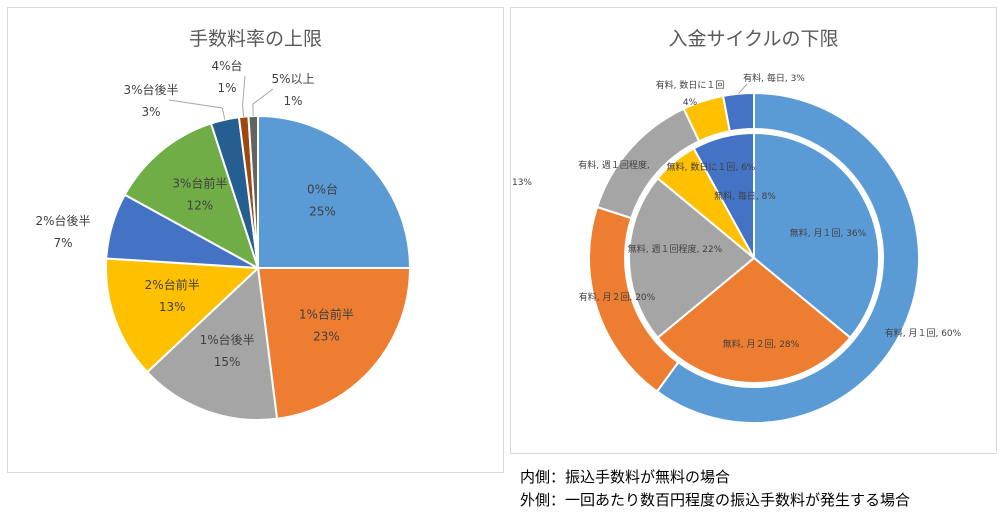 The height and width of the screenshot is (519, 1000). What do you see at coordinates (923, 333) in the screenshot?
I see `outer-slice-label-0: 有料, 月１回, 60%` at bounding box center [923, 333].